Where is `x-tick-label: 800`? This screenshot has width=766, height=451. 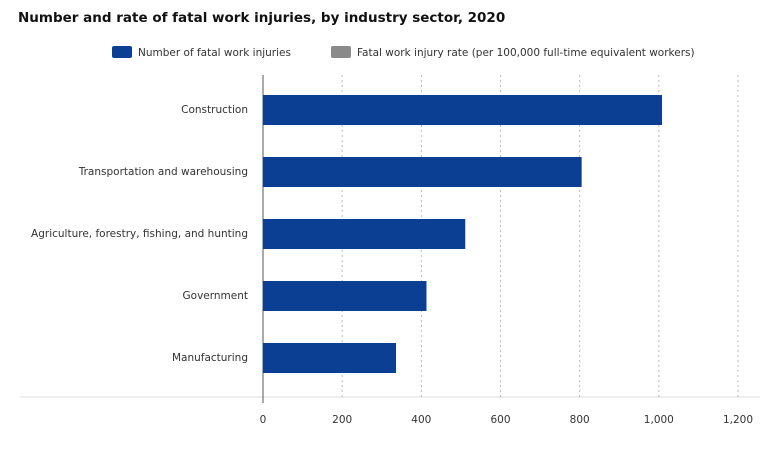
x-tick-label: 800 is located at coordinates (580, 420).